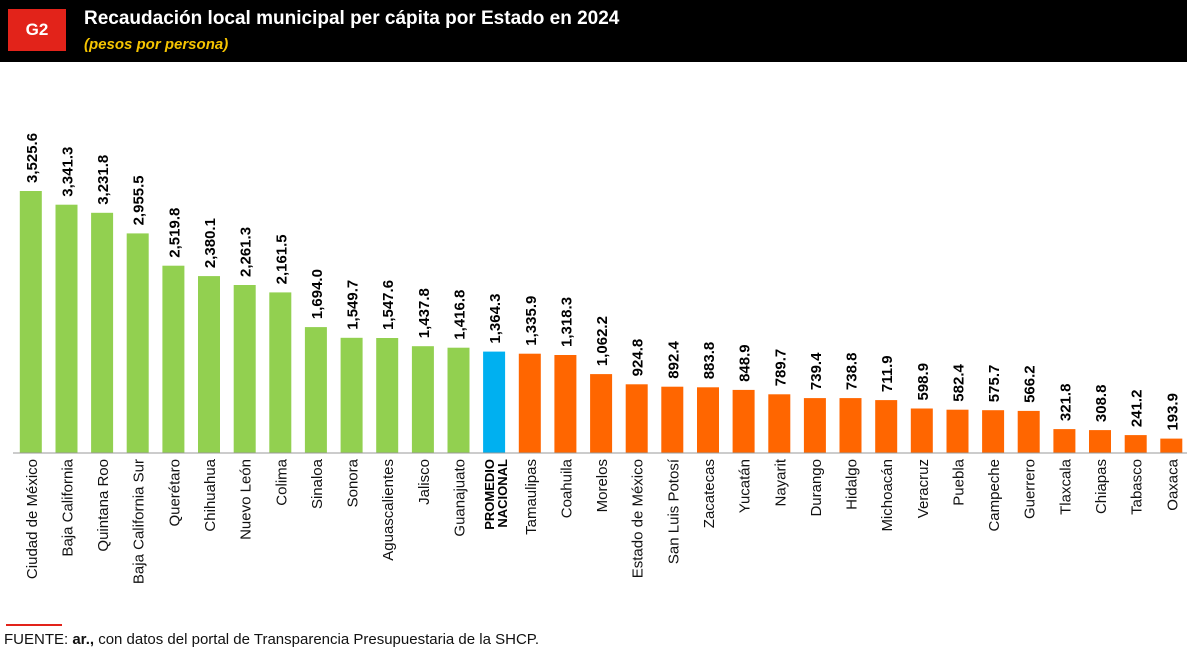 The width and height of the screenshot is (1187, 658). Describe the element at coordinates (83, 639) in the screenshot. I see `source-brand: ar.,` at that location.